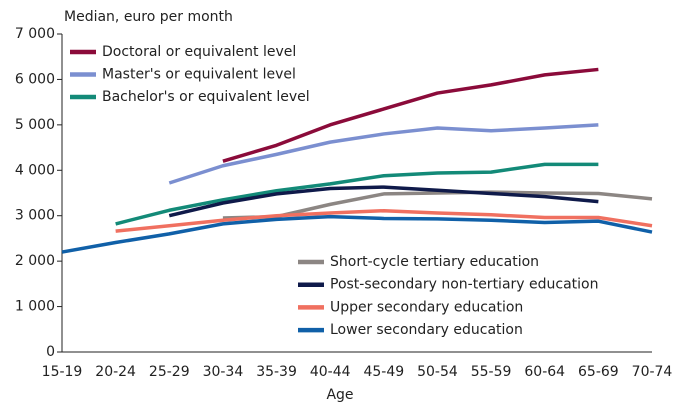 This screenshot has height=405, width=680. I want to click on legend-label: Short-cycle tertiary education, so click(434, 262).